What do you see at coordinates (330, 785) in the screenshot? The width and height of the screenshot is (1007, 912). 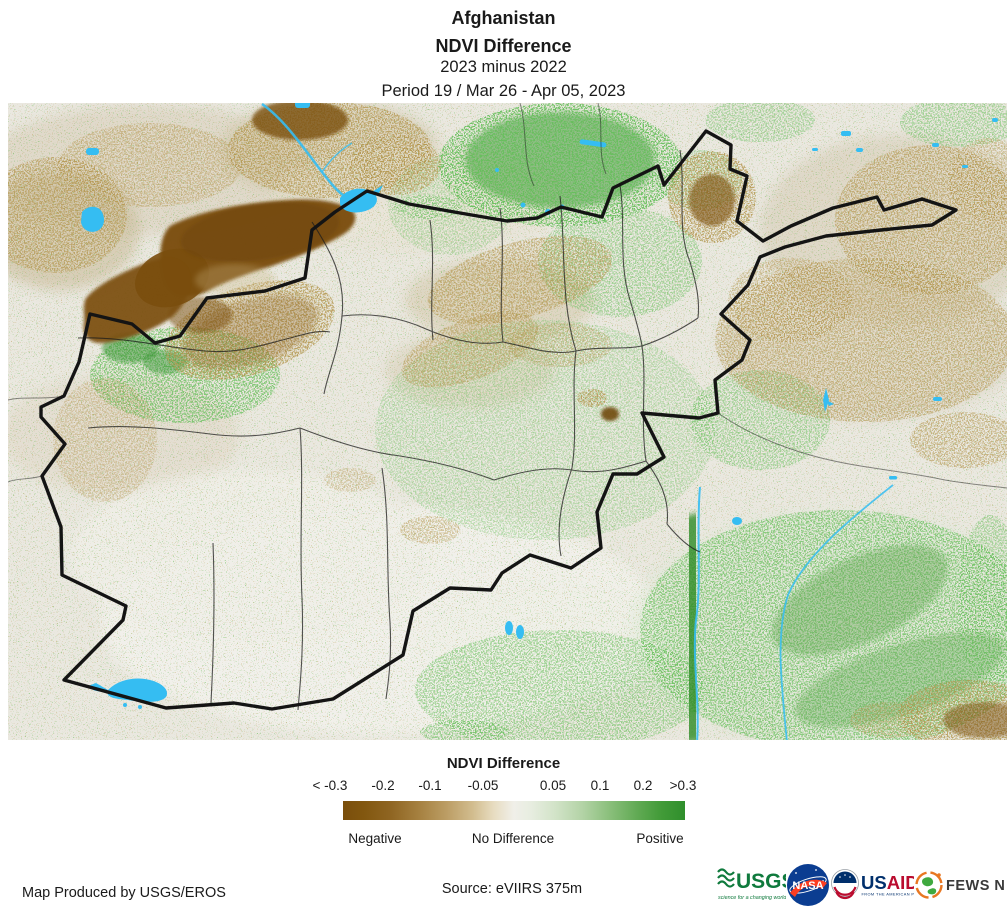 I see `legend-tick: < -0.3` at bounding box center [330, 785].